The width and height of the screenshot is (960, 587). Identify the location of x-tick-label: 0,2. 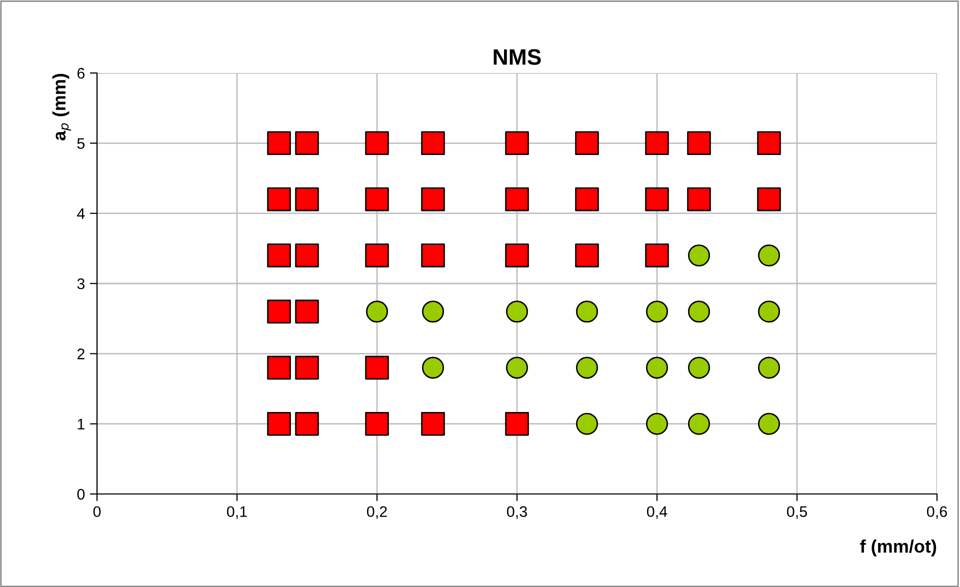
(376, 512).